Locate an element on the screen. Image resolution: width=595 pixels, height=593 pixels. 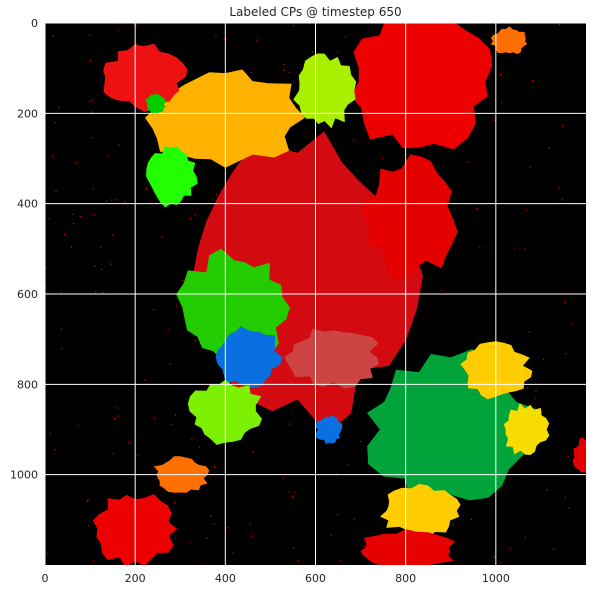
region-bright-green-left is located at coordinates (172, 176).